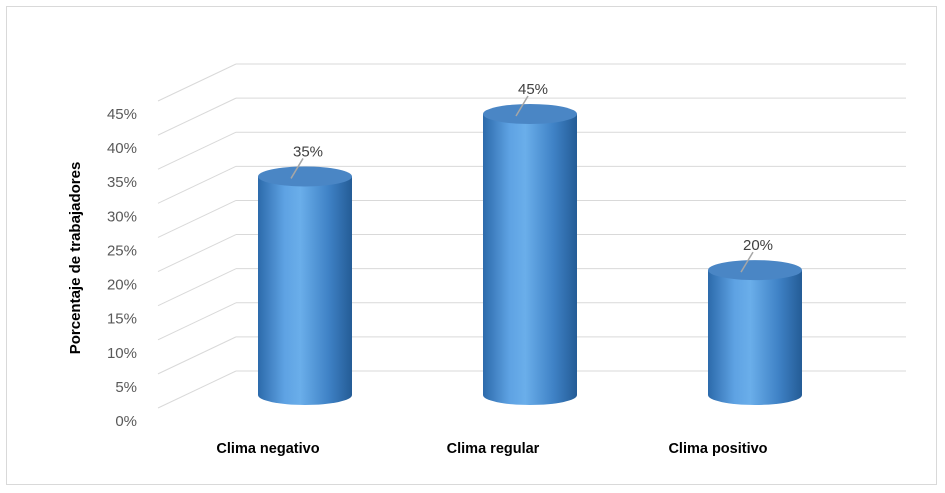 This screenshot has height=493, width=945. What do you see at coordinates (717, 449) in the screenshot?
I see `x-category-label: Clima positivo` at bounding box center [717, 449].